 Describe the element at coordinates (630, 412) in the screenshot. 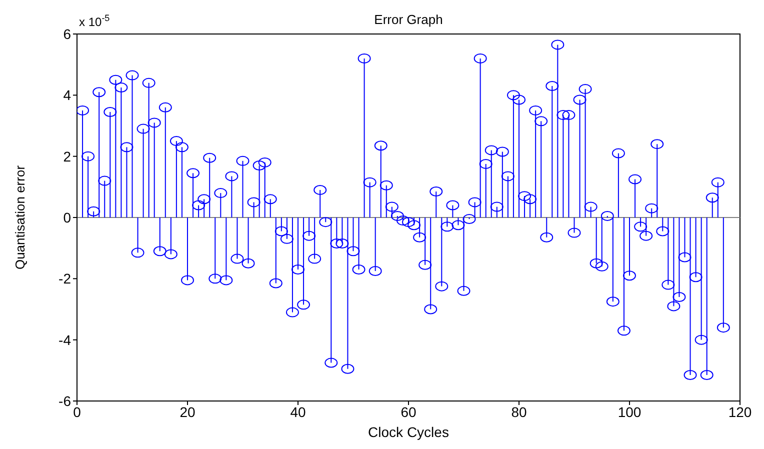

I see `x-tick-label: 100` at that location.